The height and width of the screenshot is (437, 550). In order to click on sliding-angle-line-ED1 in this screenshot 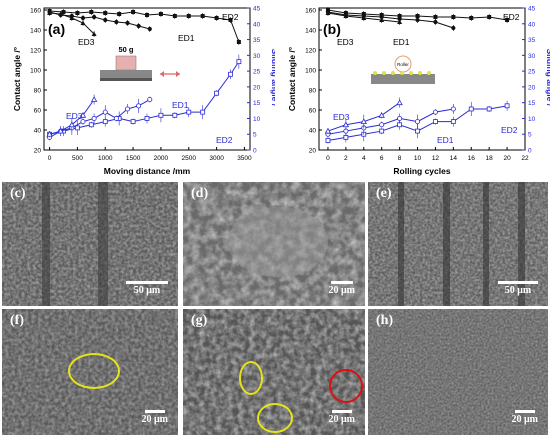, I will do `click(100, 118)`.